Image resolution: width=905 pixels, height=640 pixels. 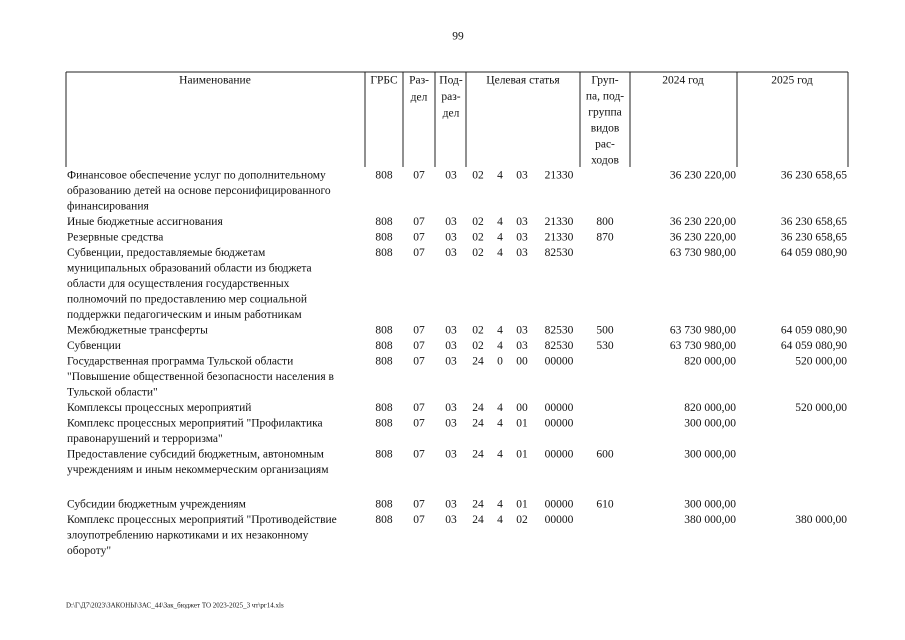 What do you see at coordinates (605, 455) in the screenshot?
I see `cell: 600` at bounding box center [605, 455].